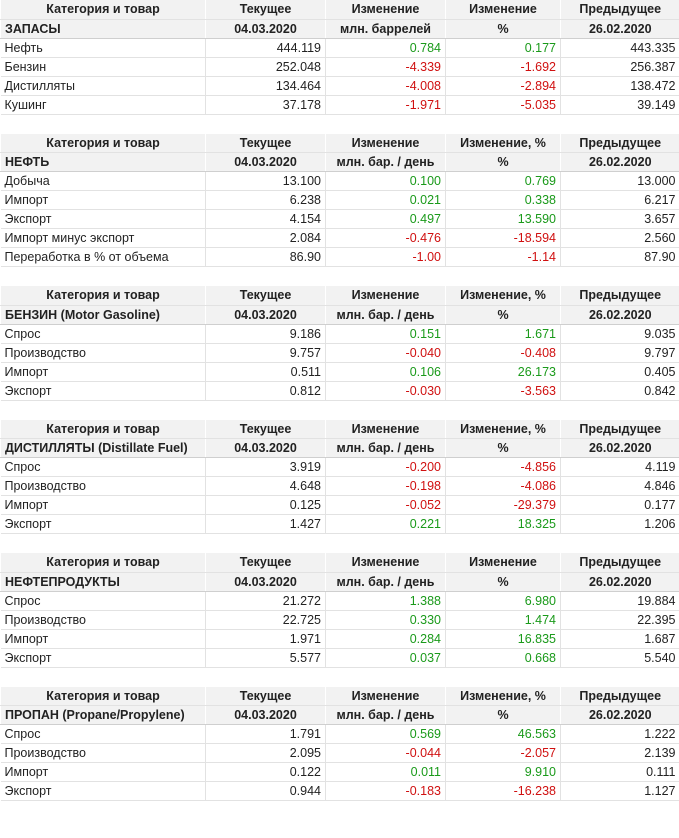 This screenshot has width=679, height=838. I want to click on cell: 252.048, so click(265, 67).